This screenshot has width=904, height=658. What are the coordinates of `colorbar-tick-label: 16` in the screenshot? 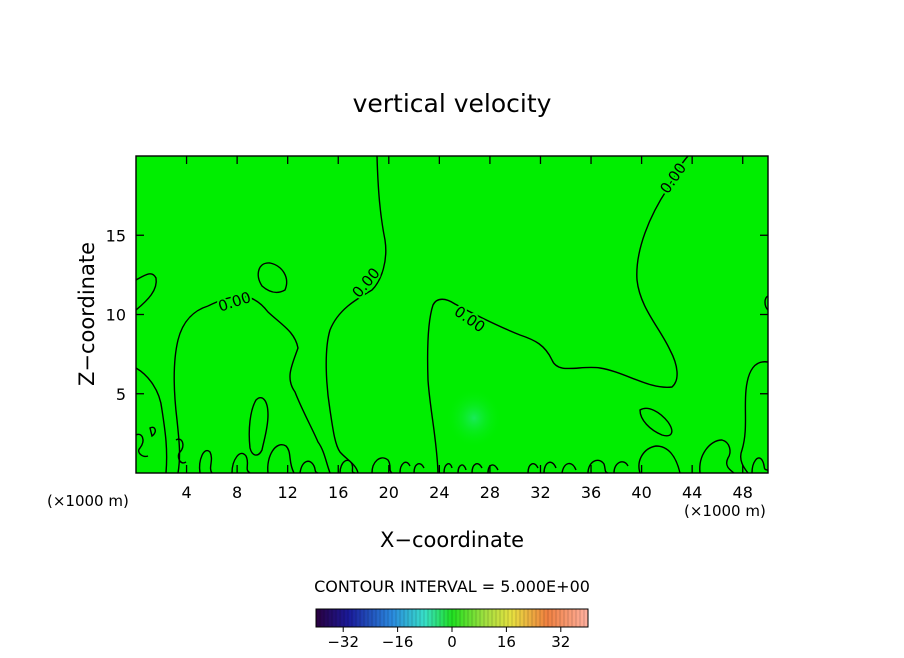 It's located at (506, 642).